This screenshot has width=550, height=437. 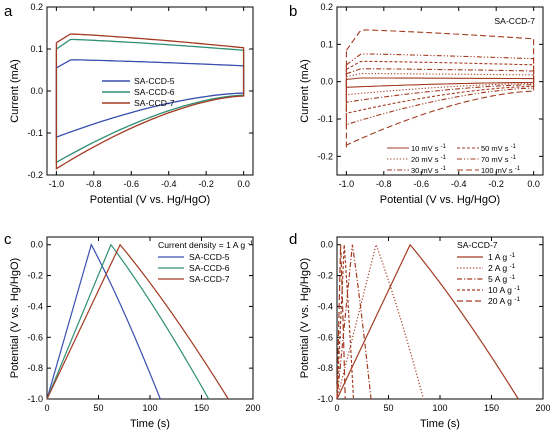 I want to click on cv-curve-50-mV-s, so click(x=440, y=87).